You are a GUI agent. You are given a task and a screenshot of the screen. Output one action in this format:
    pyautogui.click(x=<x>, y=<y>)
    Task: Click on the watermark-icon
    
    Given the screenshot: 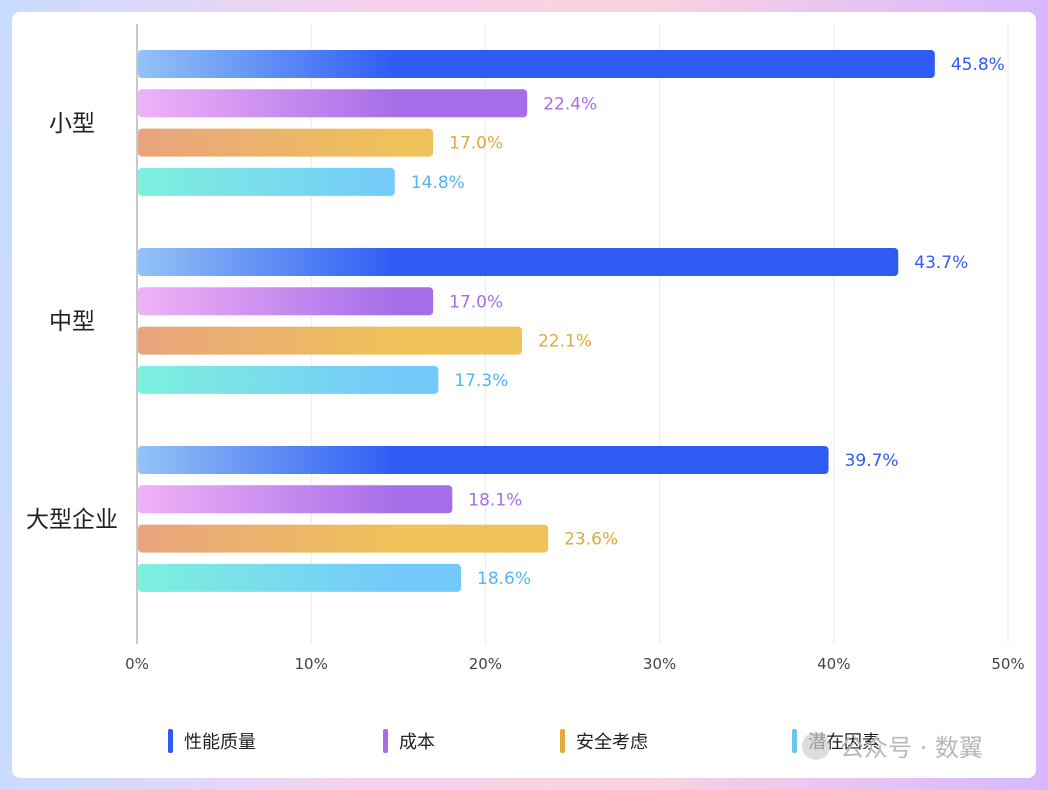 What is the action you would take?
    pyautogui.click(x=816, y=746)
    